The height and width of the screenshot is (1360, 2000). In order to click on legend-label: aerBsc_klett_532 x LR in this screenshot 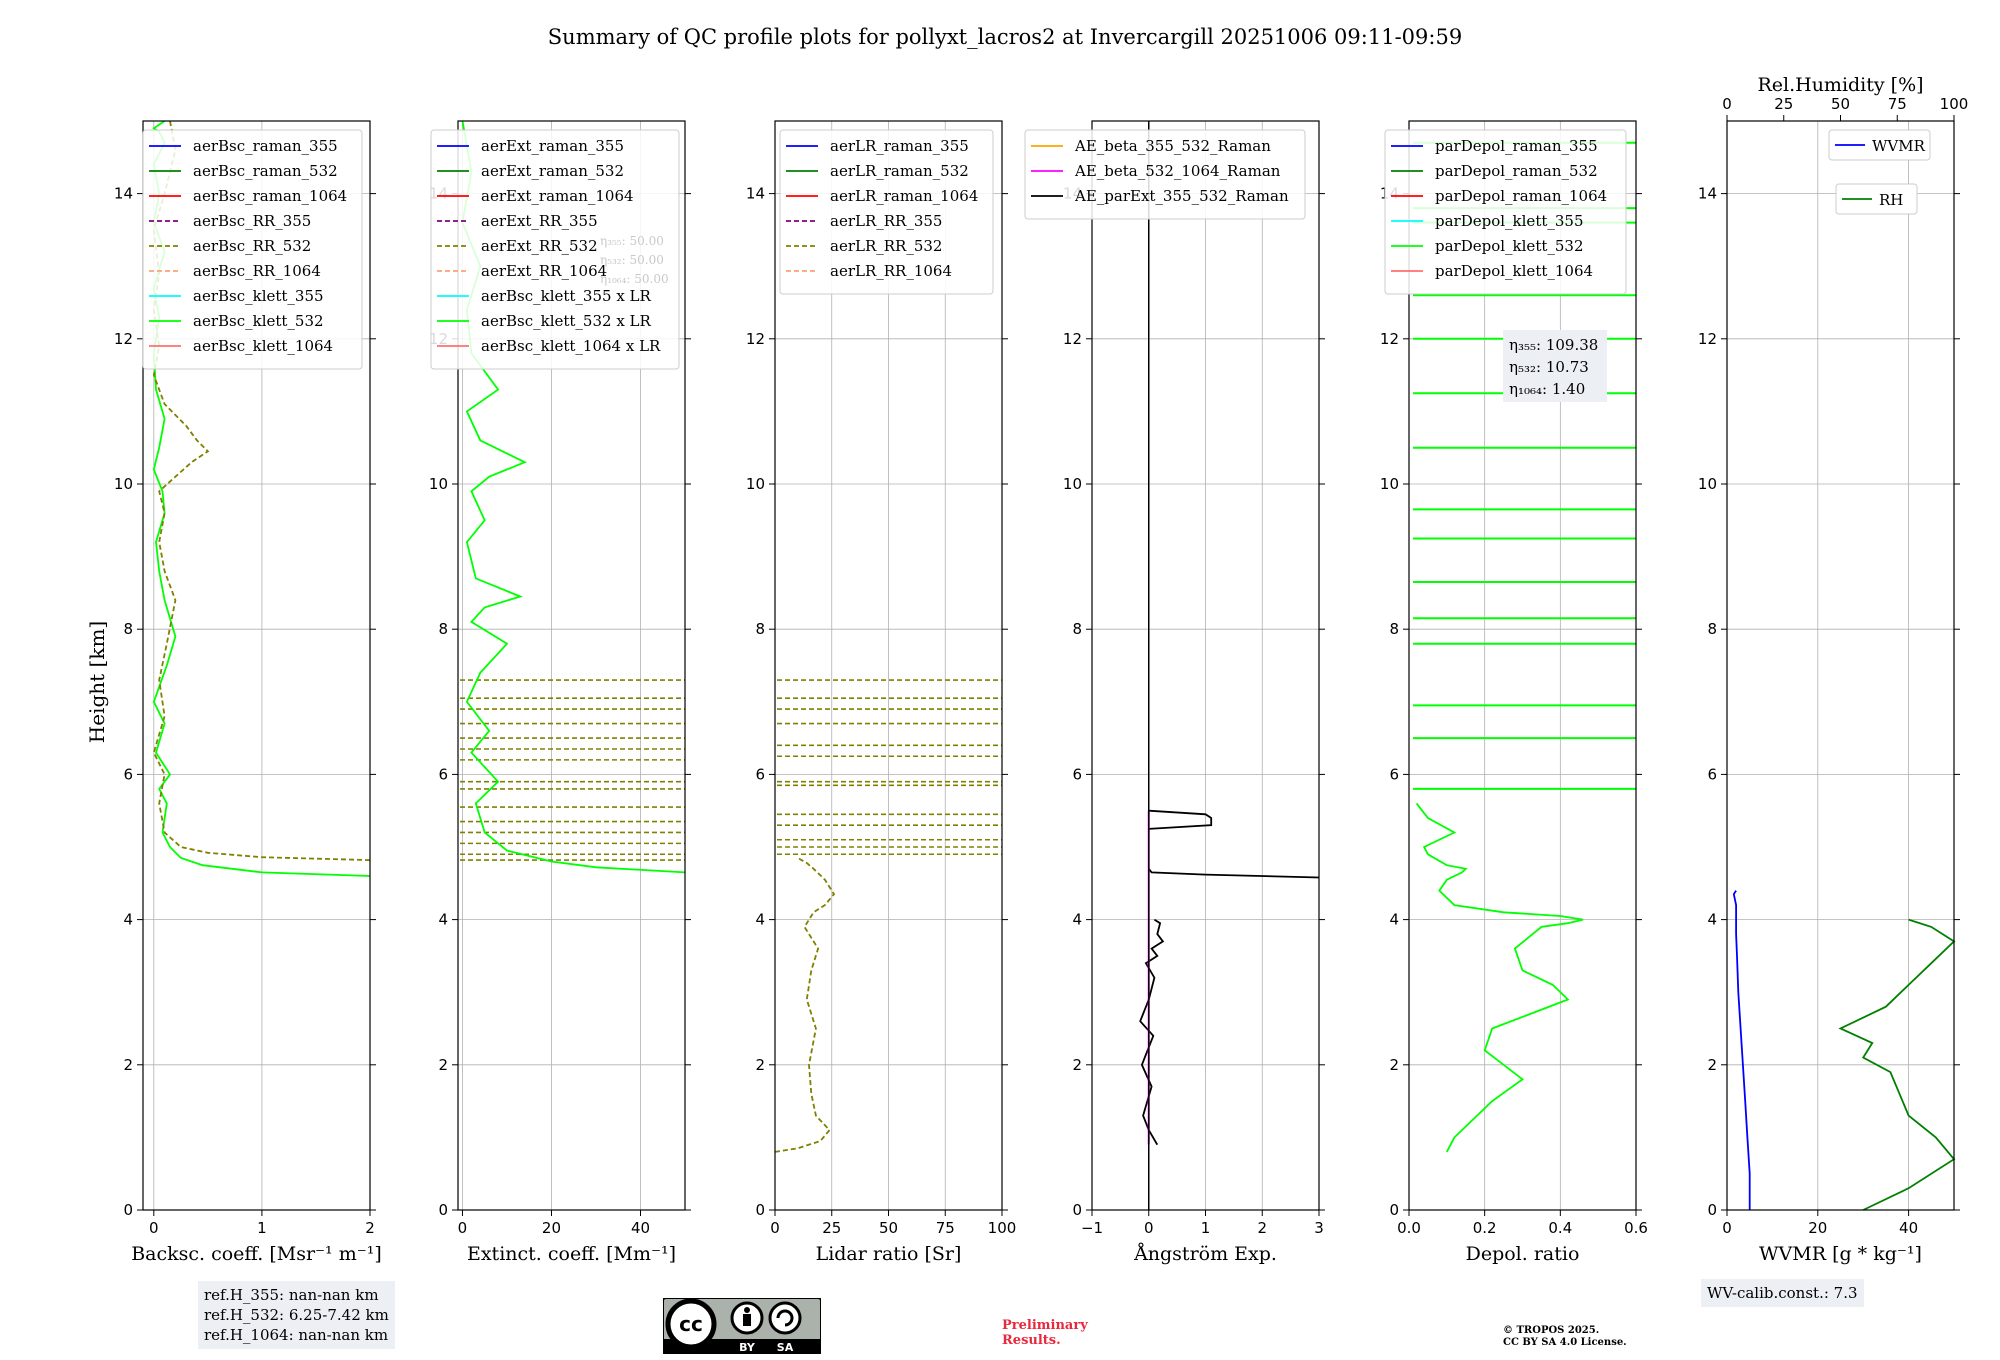, I will do `click(566, 321)`.